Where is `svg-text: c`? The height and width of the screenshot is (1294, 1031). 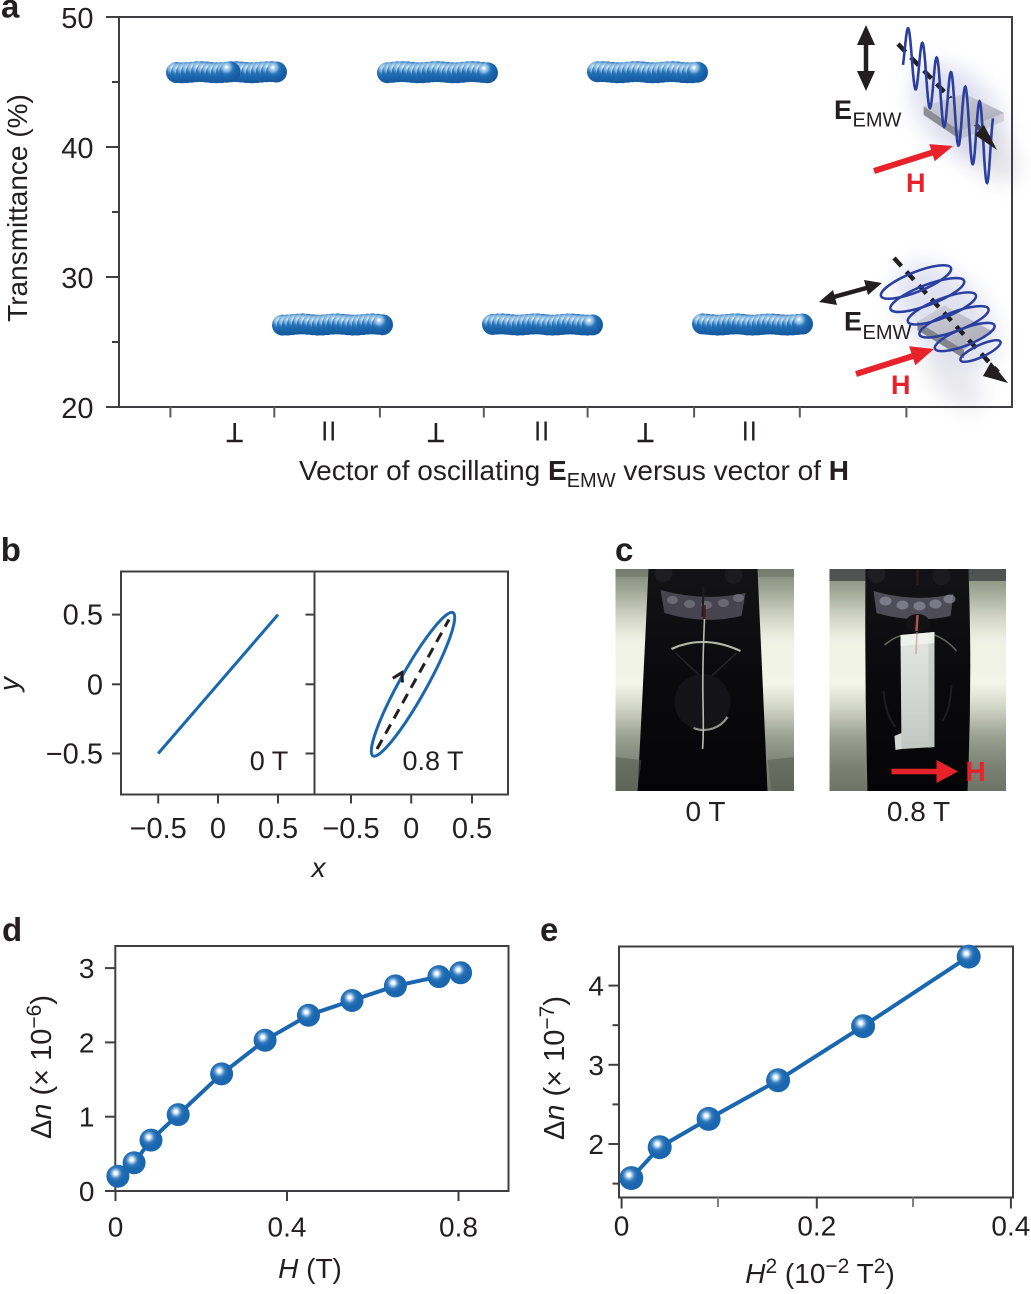
svg-text: c is located at coordinates (624, 549).